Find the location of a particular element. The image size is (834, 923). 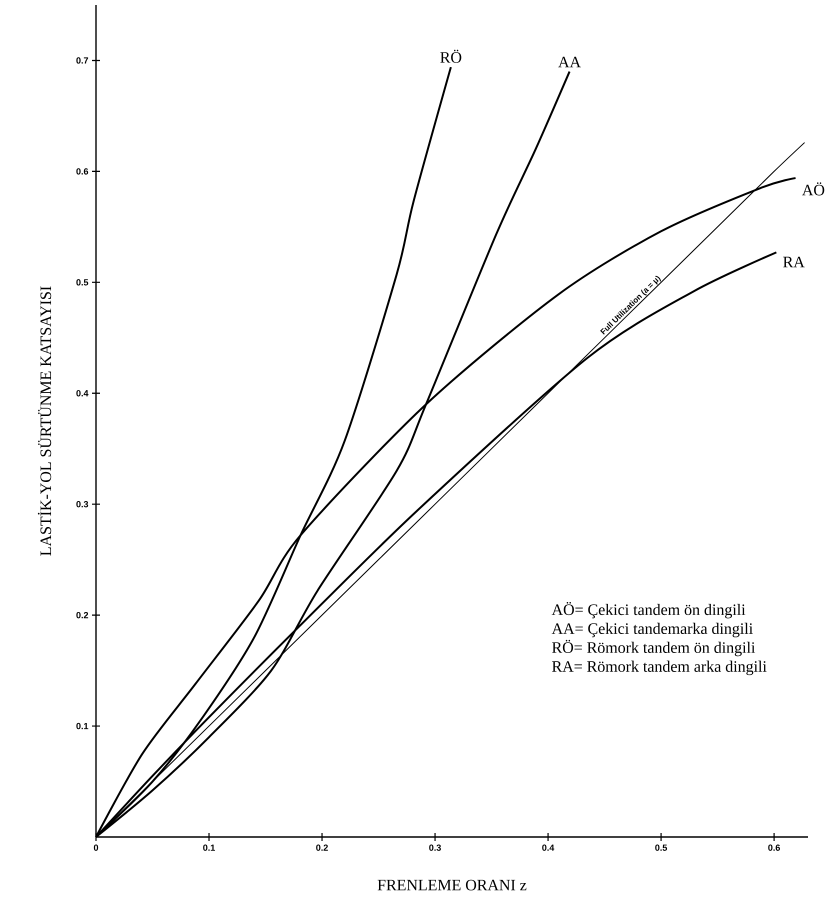

x-tick-label: 0.5 is located at coordinates (661, 847).